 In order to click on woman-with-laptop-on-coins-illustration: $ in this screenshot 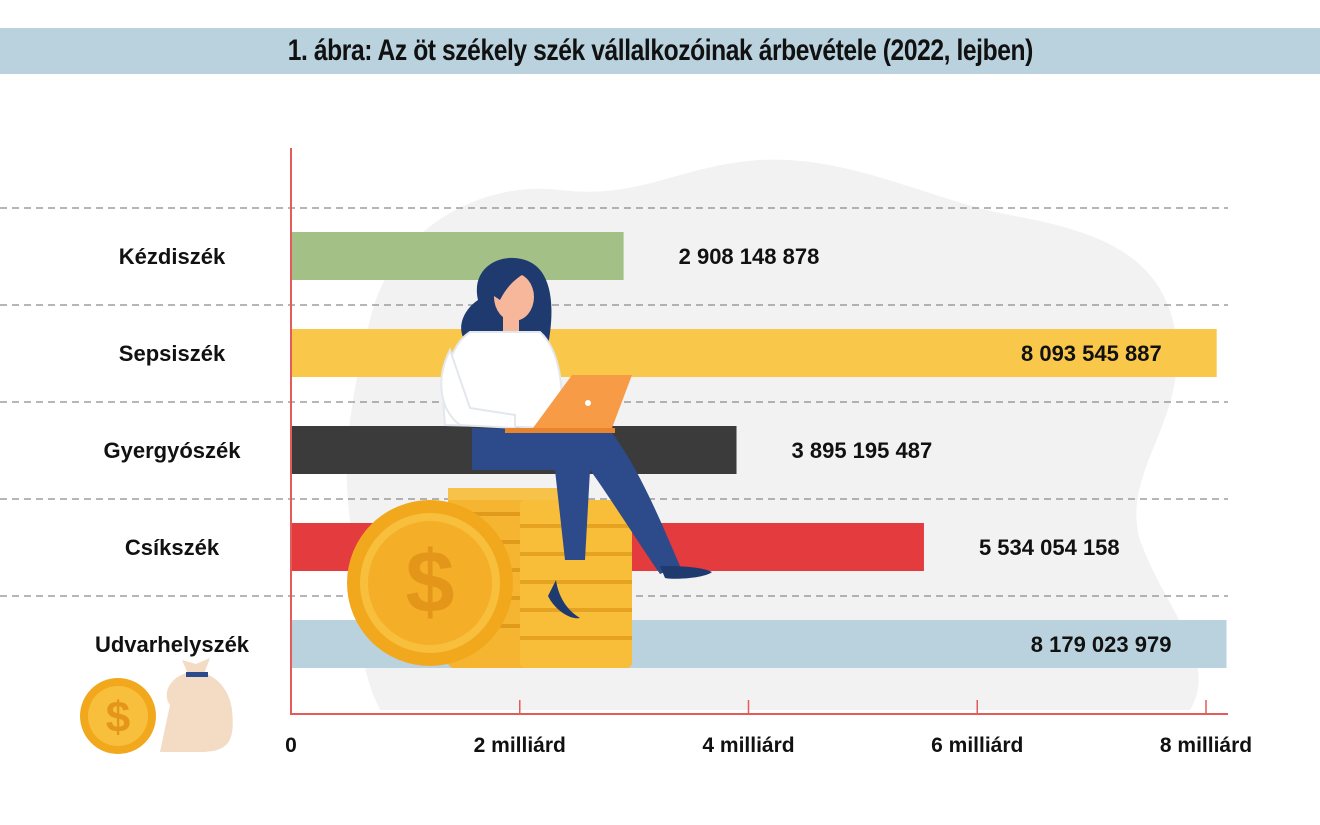, I will do `click(529, 462)`.